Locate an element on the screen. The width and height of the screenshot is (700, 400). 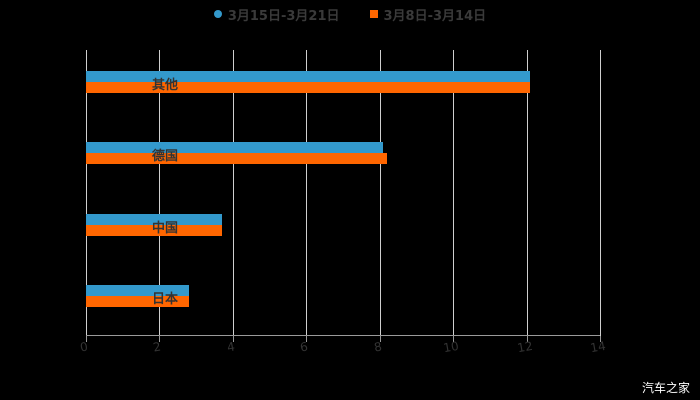
legend-item-series-2: 3月8日-3月14日 is located at coordinates (428, 14).